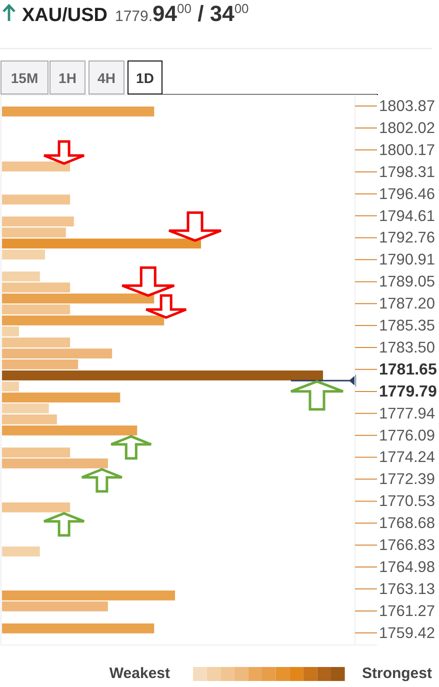 The image size is (439, 687). I want to click on y-tick-label: 1759.42, so click(407, 633).